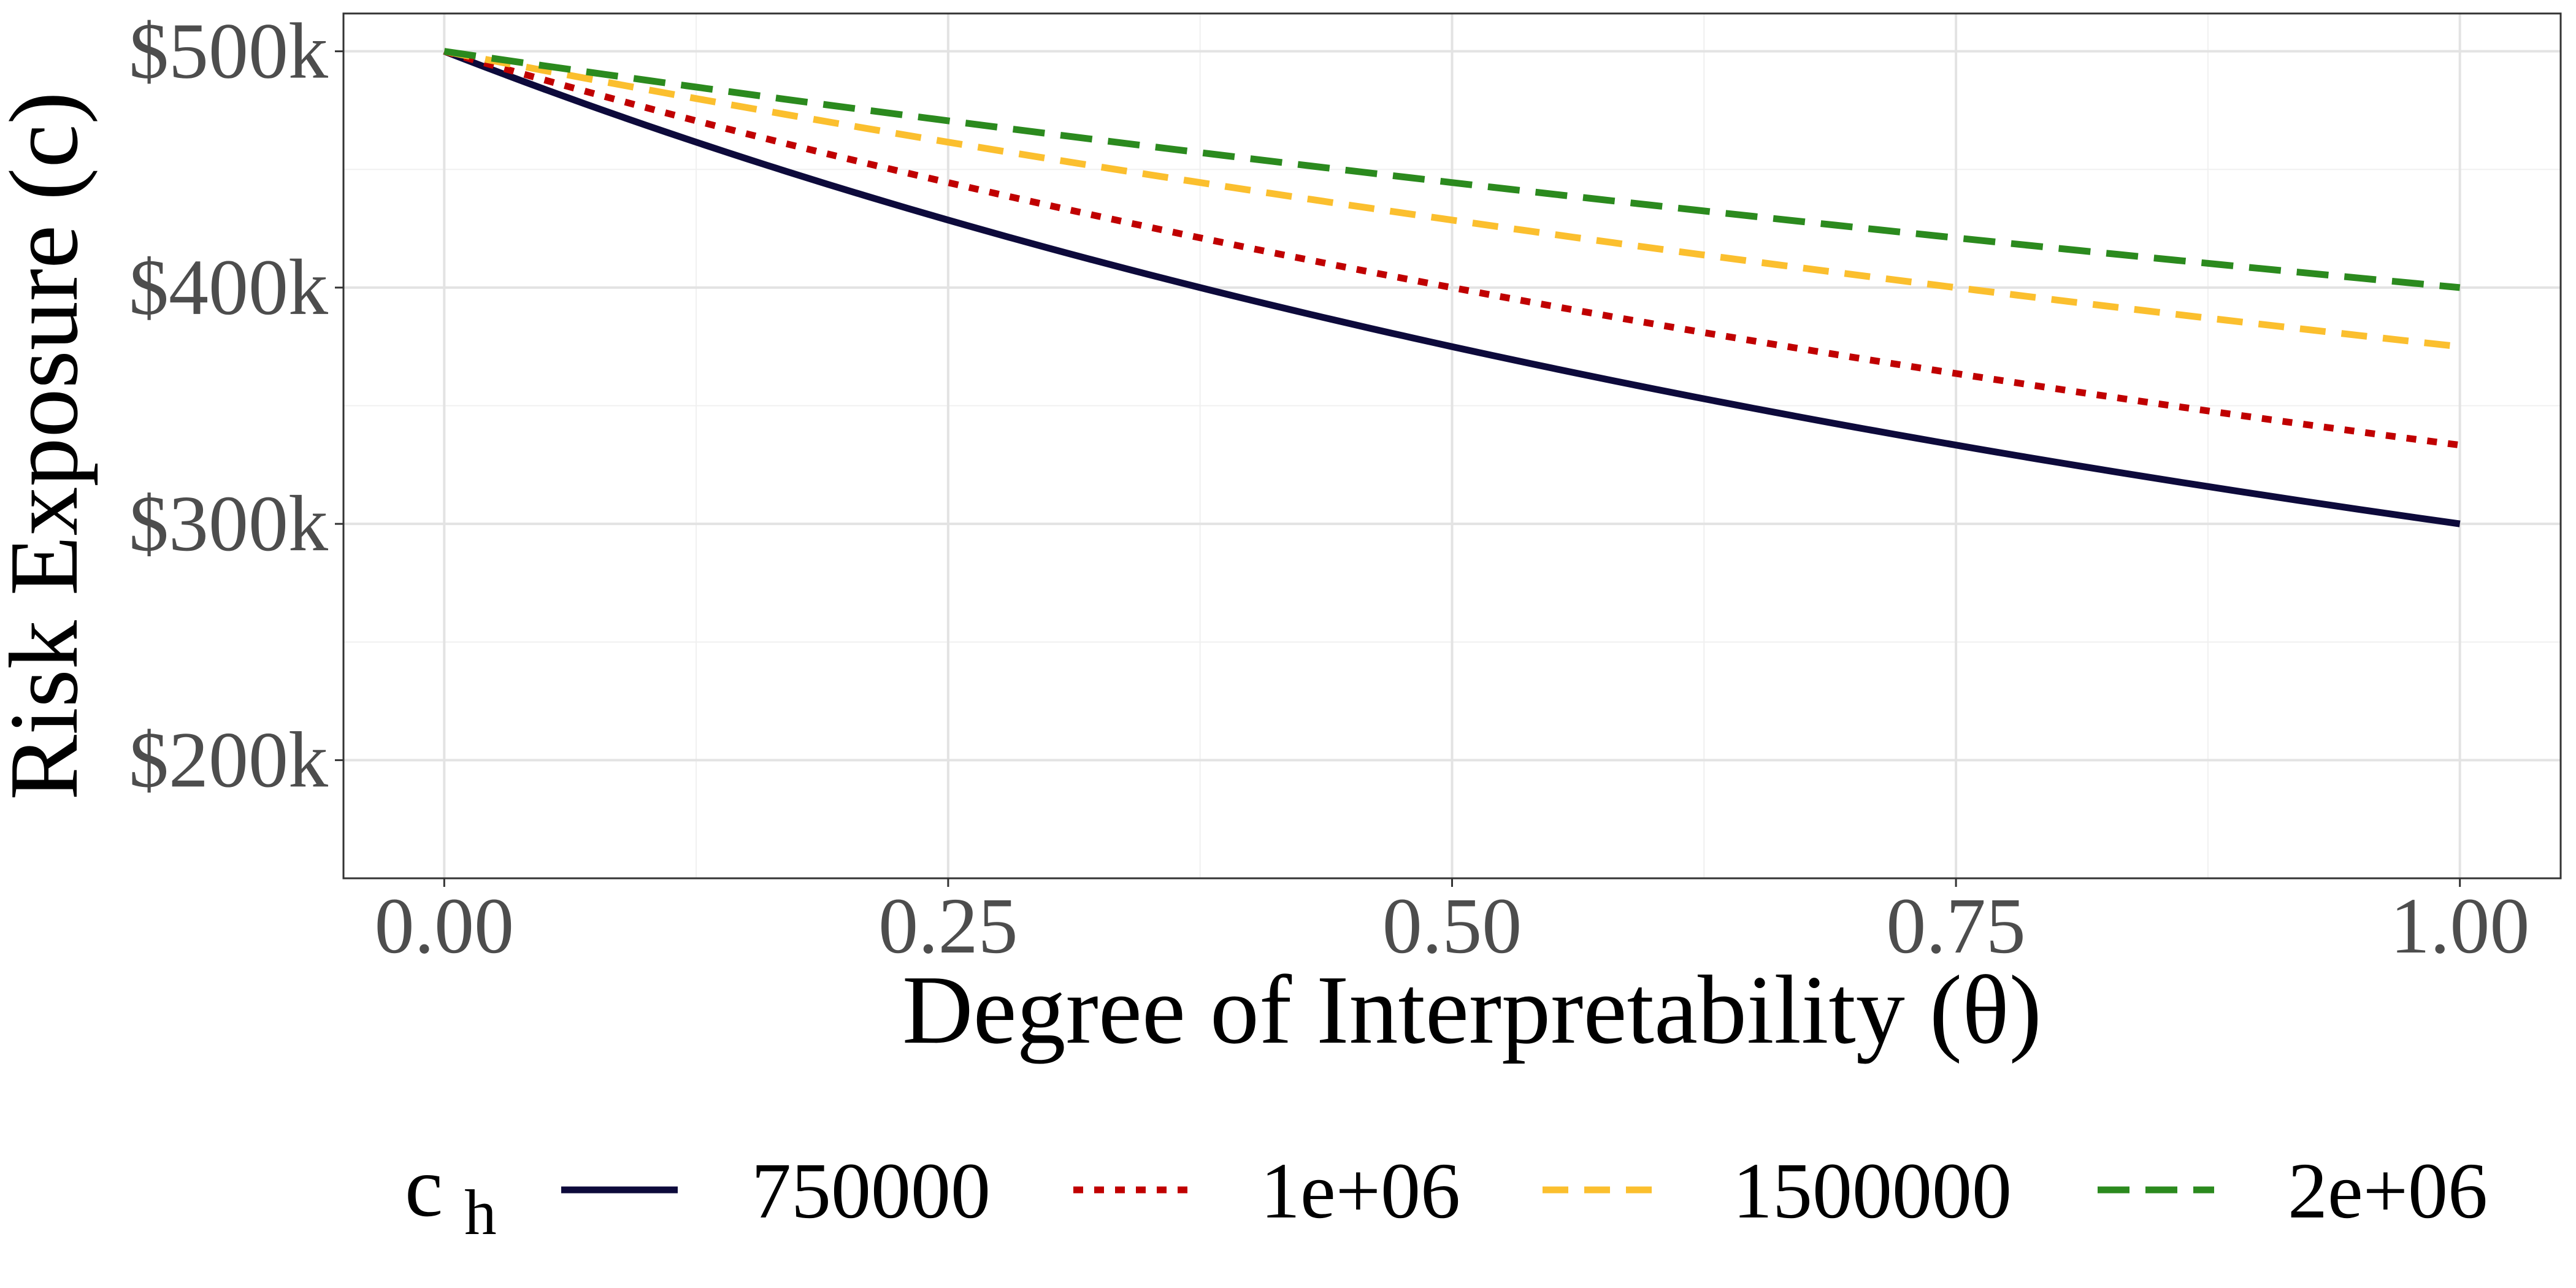 This screenshot has width=2576, height=1288. I want to click on legend-label-0: 750000, so click(871, 1191).